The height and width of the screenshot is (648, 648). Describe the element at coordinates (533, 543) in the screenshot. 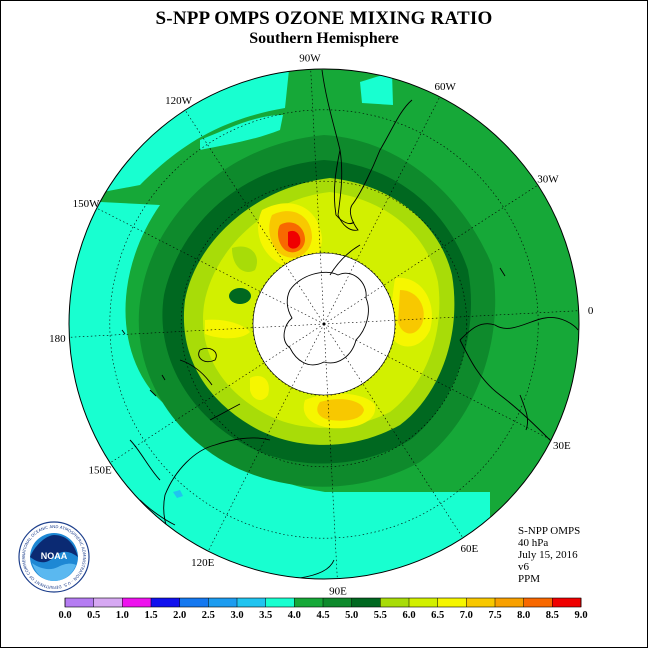

I see `info-level: 40 hPa` at that location.